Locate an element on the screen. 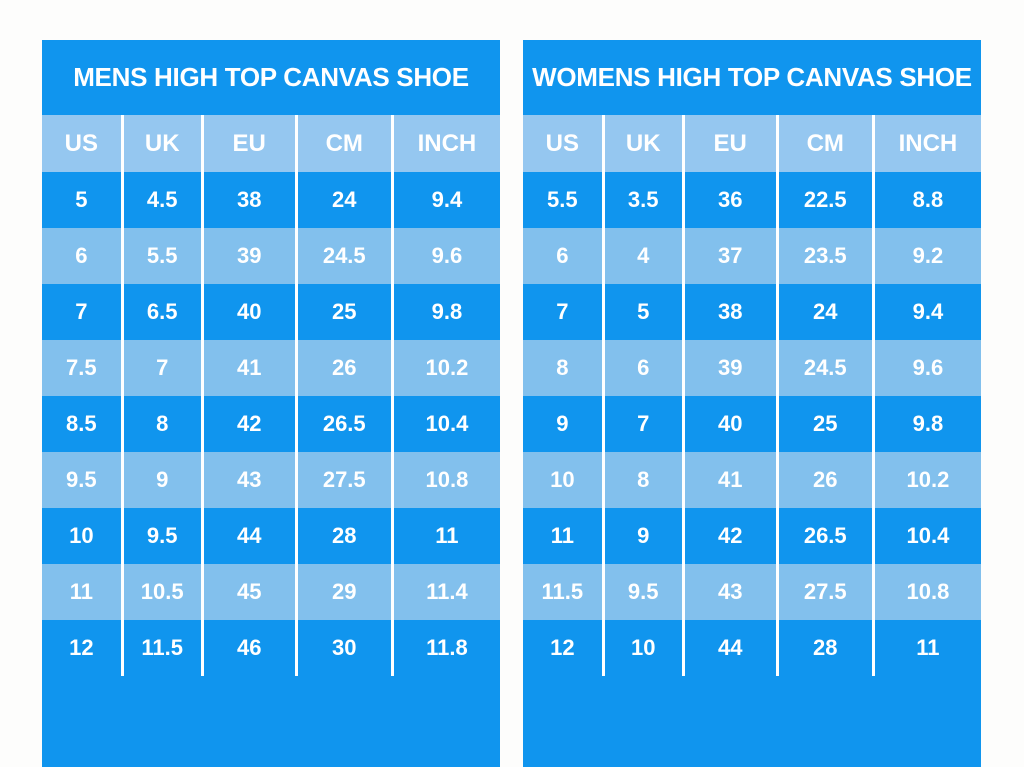 Image resolution: width=1024 pixels, height=767 pixels. table-cell: 27.5 is located at coordinates (343, 480).